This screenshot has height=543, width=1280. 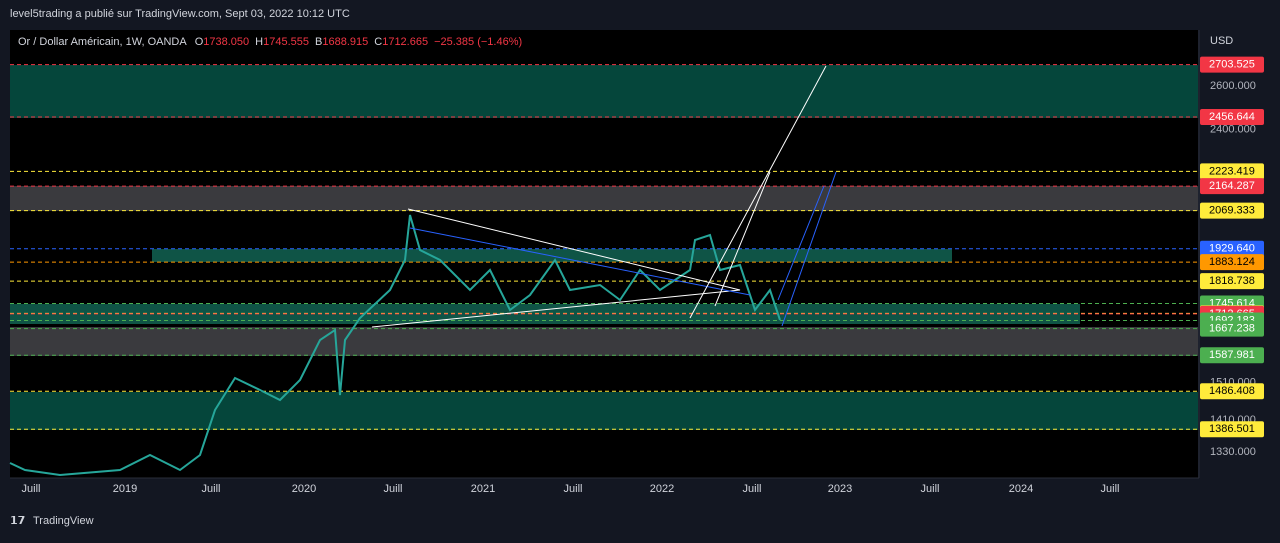 I want to click on price-badge-label: 2456.644, so click(x=1232, y=117).